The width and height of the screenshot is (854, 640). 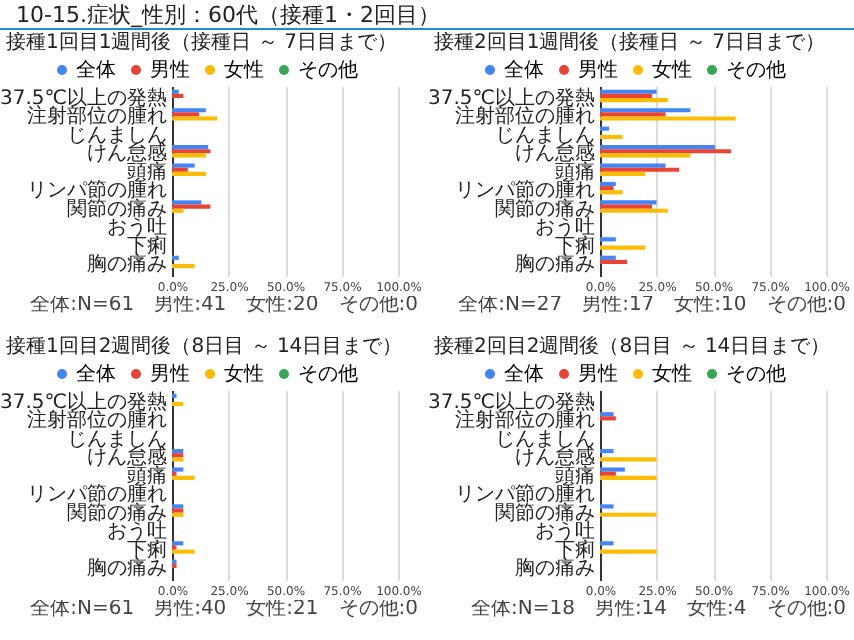 What do you see at coordinates (629, 43) in the screenshot?
I see `chart-title: 接種2回目1週間後（接種日 ～ 7日目まで）` at bounding box center [629, 43].